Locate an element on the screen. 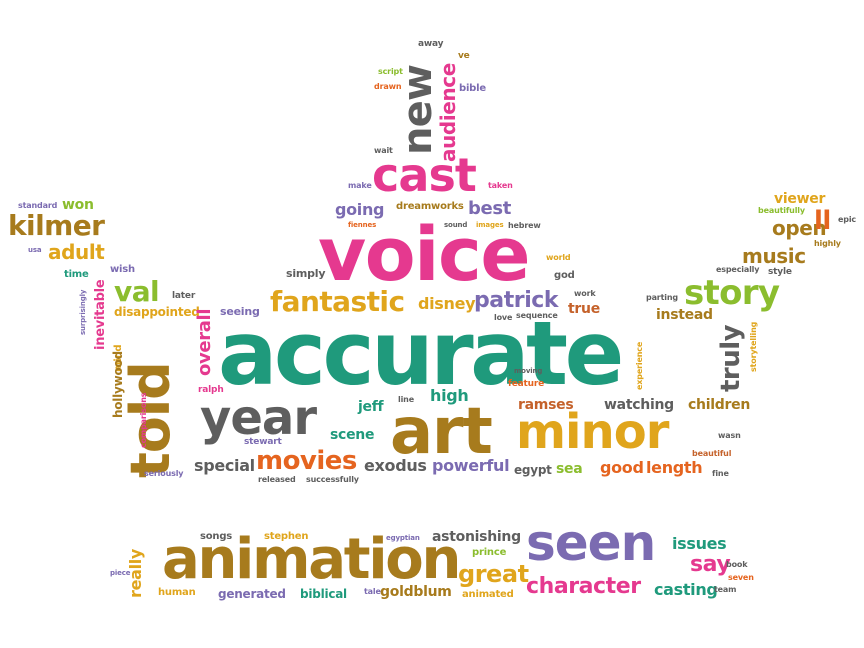 The image size is (864, 648). word-good: good is located at coordinates (622, 467).